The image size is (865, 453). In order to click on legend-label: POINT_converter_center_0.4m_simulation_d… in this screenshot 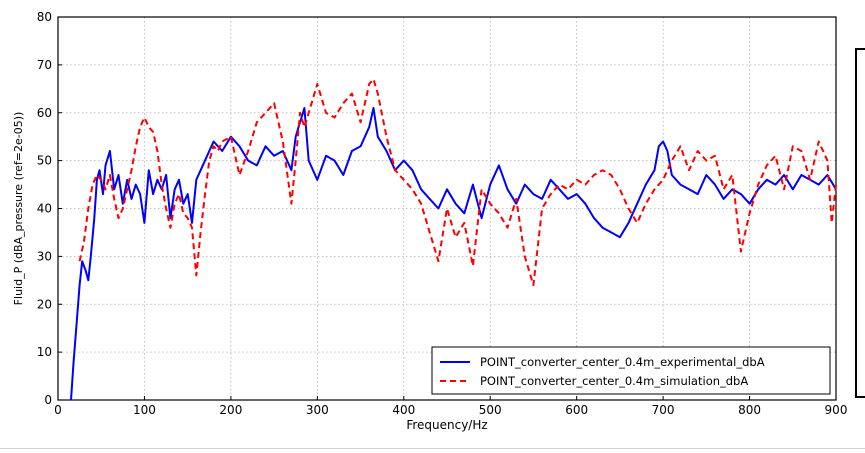, I will do `click(614, 381)`.